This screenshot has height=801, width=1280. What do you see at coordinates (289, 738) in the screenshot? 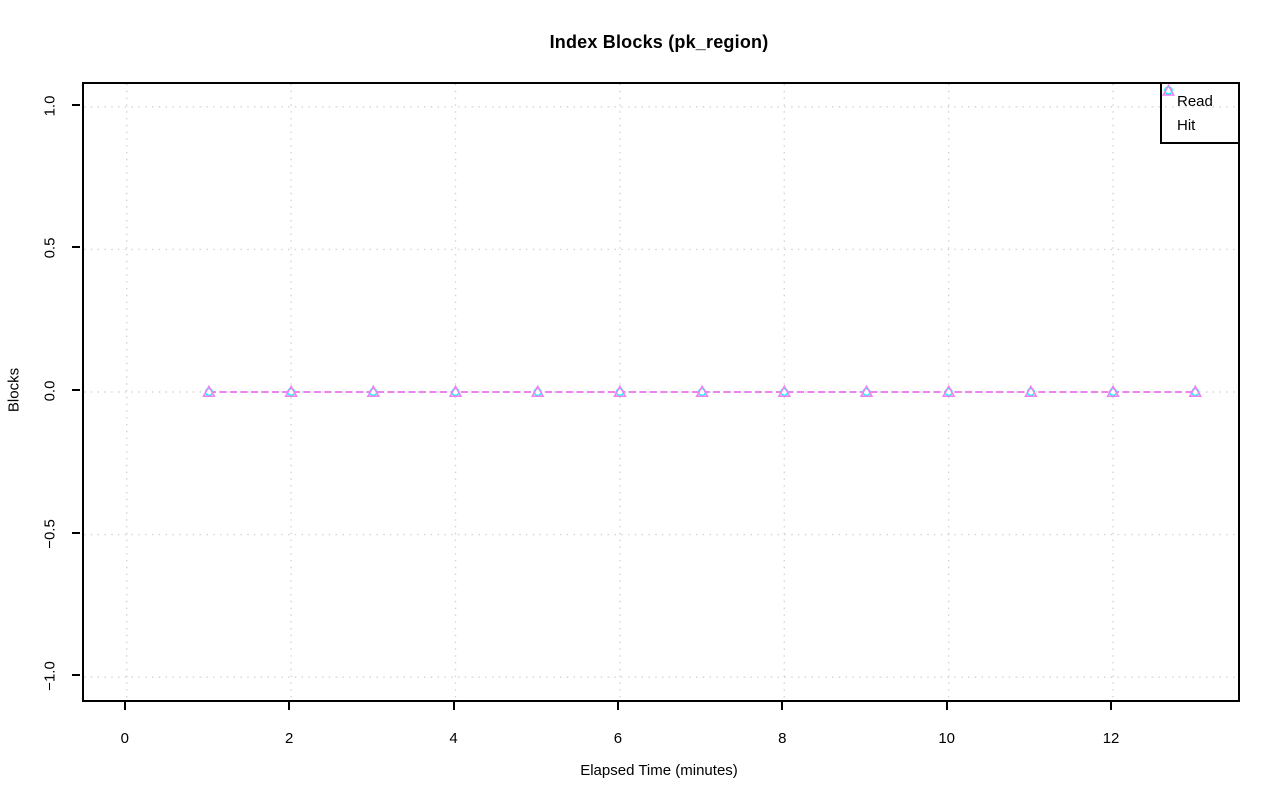
I see `x-tick-label: 2` at bounding box center [289, 738].